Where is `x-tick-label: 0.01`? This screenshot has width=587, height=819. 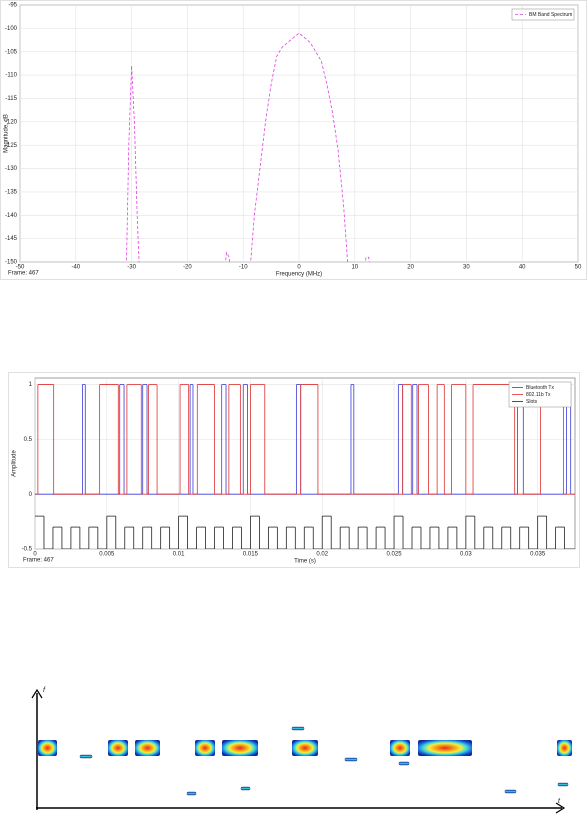 x-tick-label: 0.01 is located at coordinates (179, 555).